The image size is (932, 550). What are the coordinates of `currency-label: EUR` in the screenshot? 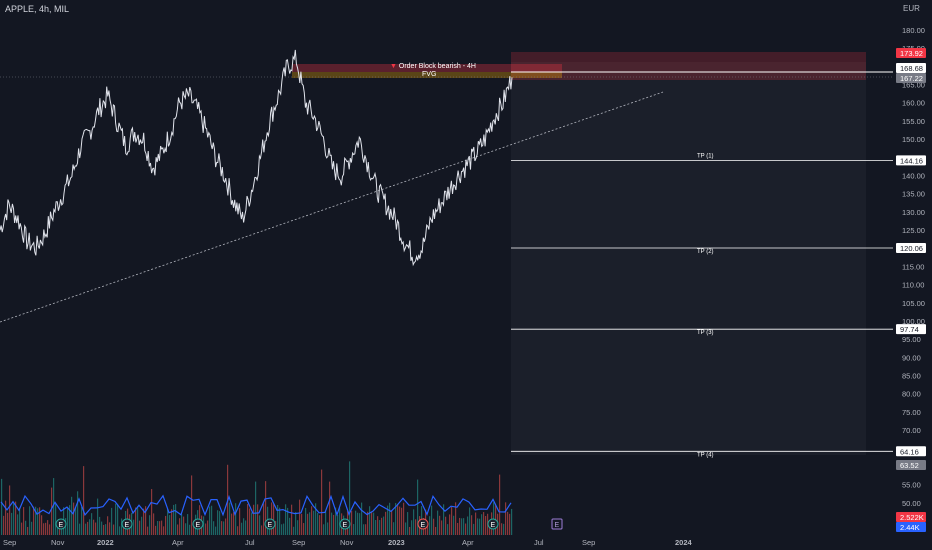 It's located at (911, 8).